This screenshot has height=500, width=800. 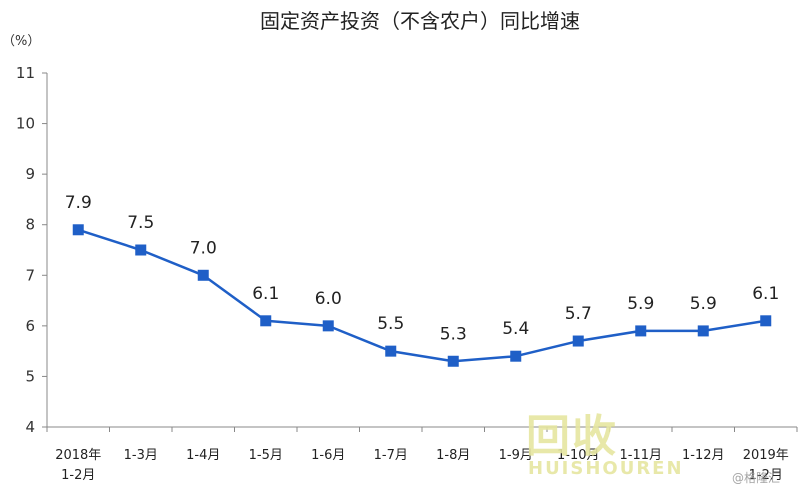 What do you see at coordinates (328, 455) in the screenshot?
I see `x-tick-label: 1-6月` at bounding box center [328, 455].